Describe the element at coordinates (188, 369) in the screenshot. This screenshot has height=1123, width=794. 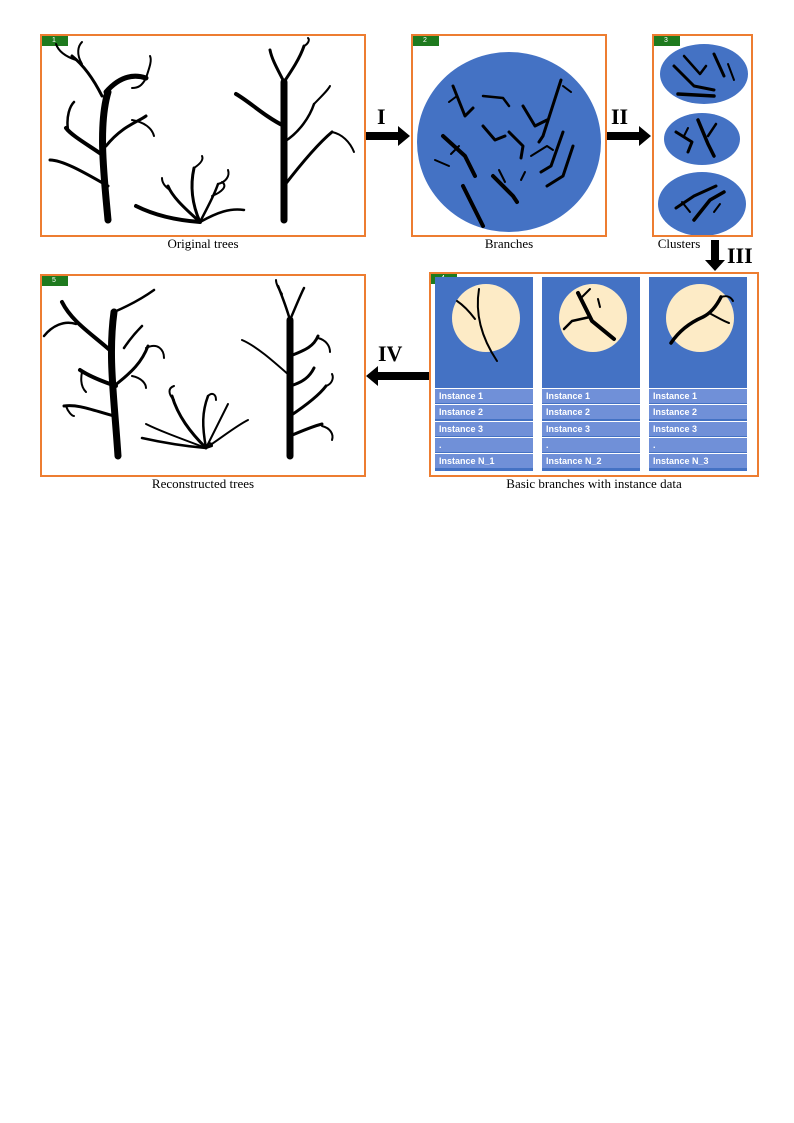
I see `reconstructed-trees-illustration` at that location.